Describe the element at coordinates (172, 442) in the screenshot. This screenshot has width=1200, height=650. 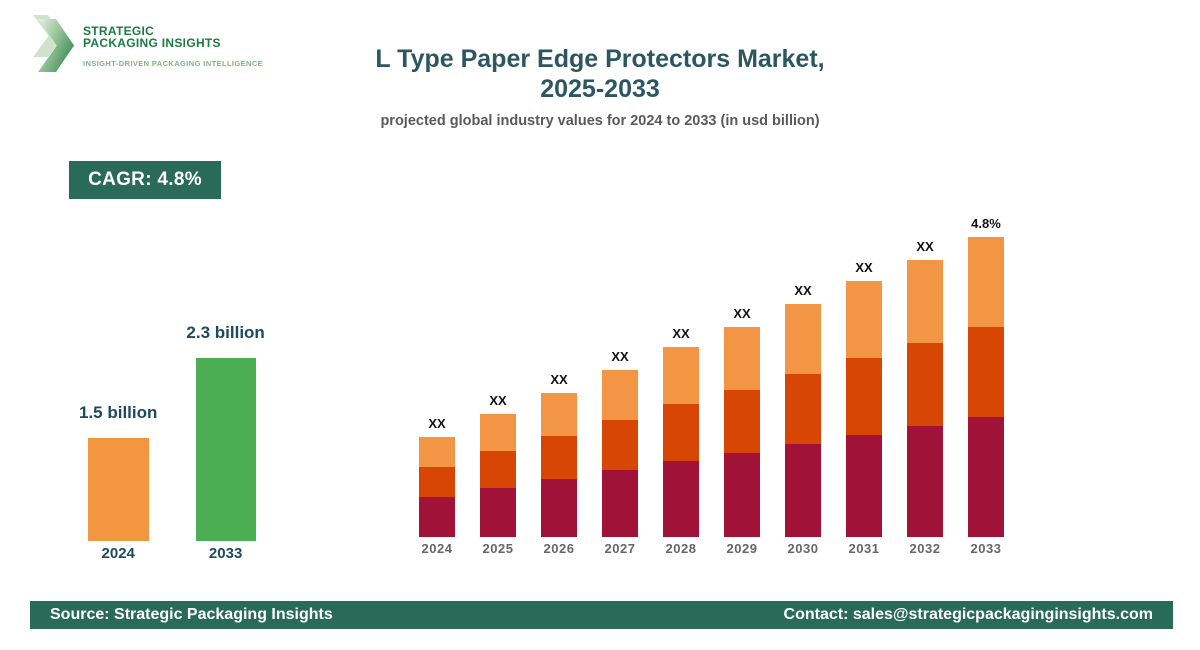
I see `mini-chart: 1.5 billion 2024 2.3 billion 2033` at that location.